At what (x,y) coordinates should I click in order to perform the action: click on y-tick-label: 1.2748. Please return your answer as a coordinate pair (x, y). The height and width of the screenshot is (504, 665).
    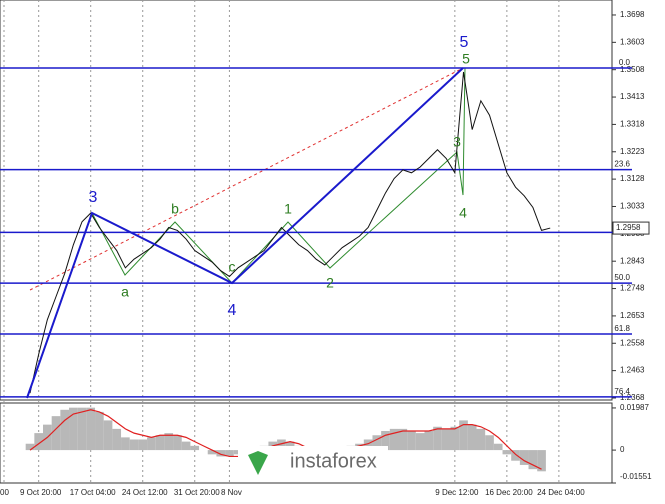
    Looking at the image, I should click on (632, 288).